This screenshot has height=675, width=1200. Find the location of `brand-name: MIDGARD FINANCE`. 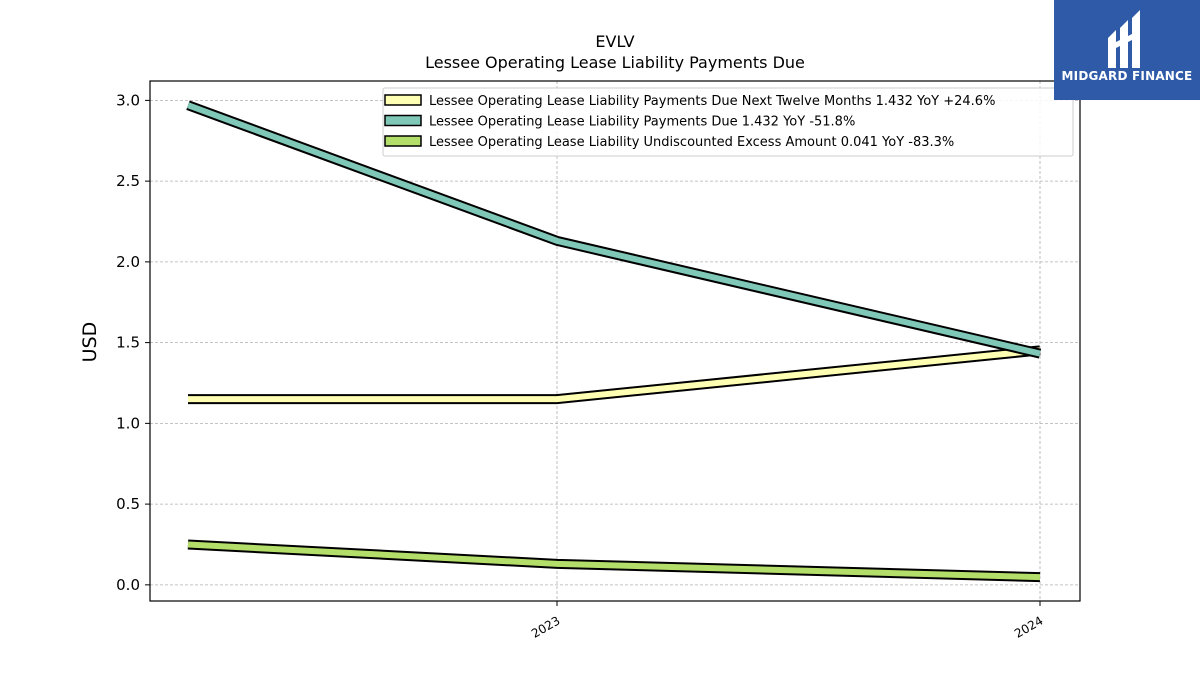

brand-name: MIDGARD FINANCE is located at coordinates (1127, 76).